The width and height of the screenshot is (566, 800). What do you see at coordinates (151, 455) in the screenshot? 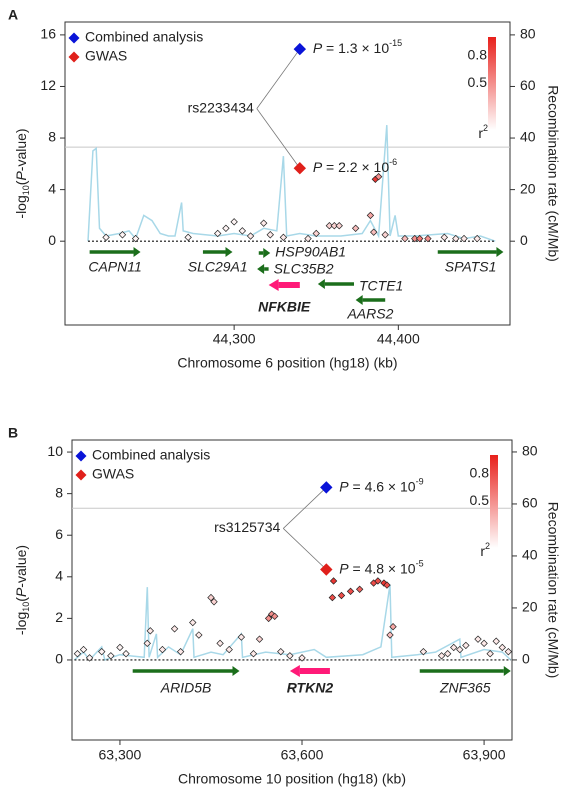
I see `legend-label: Combined analysis` at bounding box center [151, 455].